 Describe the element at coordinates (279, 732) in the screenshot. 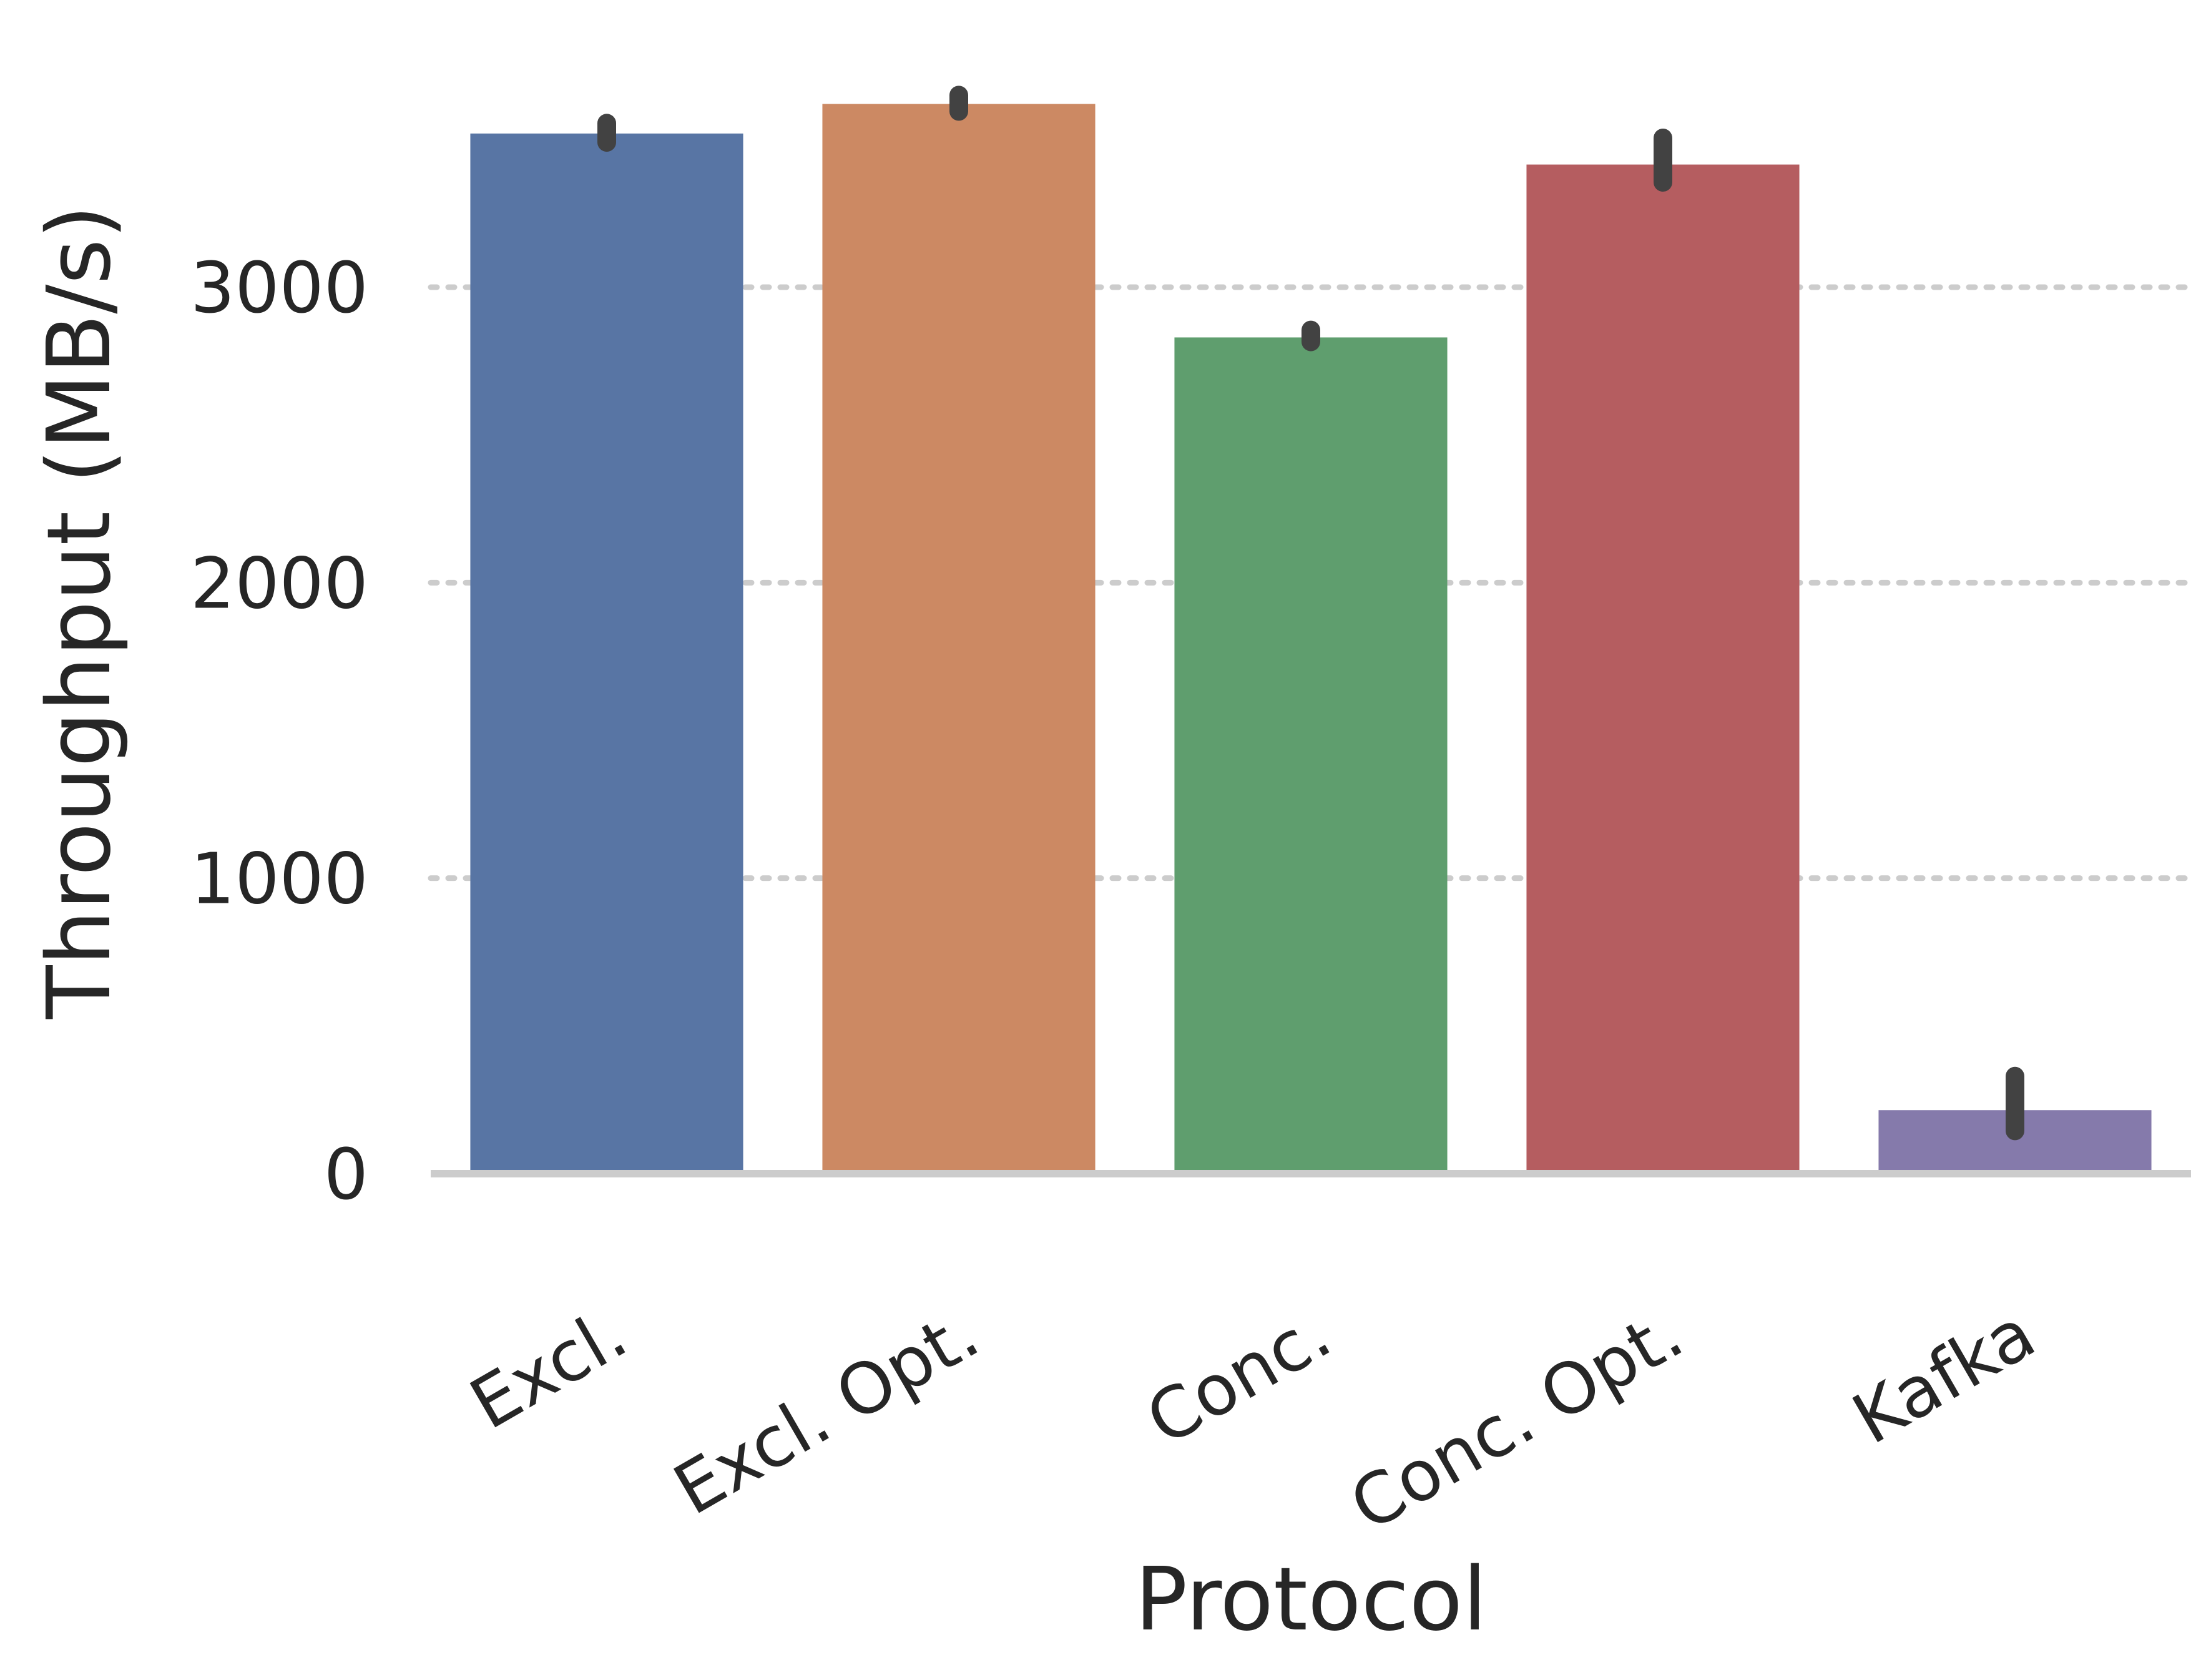

I see `y-tick-labels: 0 1000 2000 3000` at that location.